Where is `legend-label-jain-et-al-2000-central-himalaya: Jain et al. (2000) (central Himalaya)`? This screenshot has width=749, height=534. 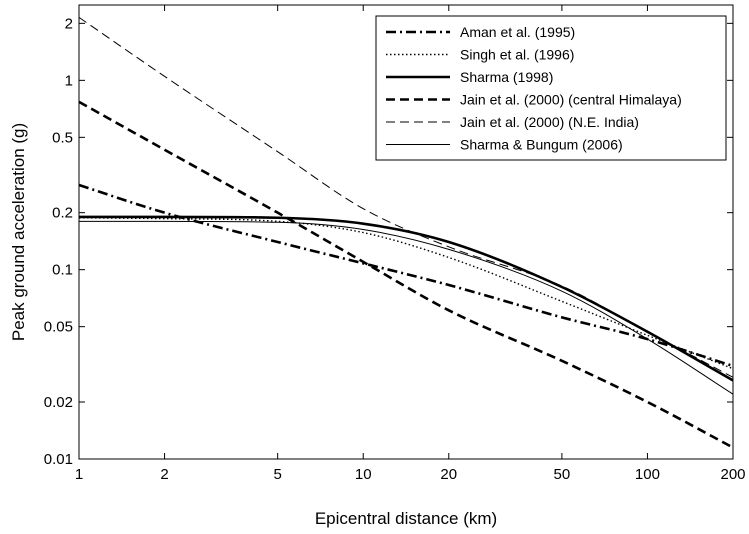
legend-label-jain-et-al-2000-central-himalaya: Jain et al. (2000) (central Himalaya) is located at coordinates (571, 100).